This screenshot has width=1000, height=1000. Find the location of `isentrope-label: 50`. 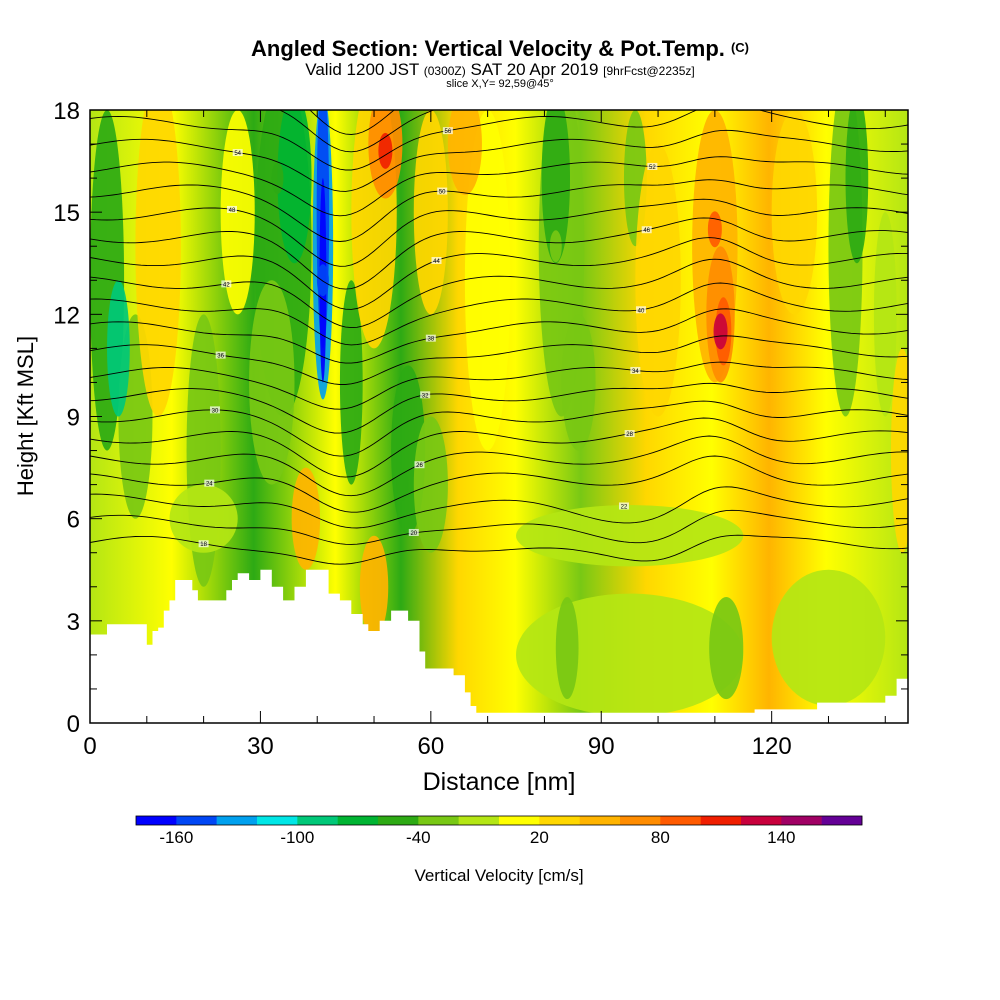

isentrope-label: 50 is located at coordinates (442, 193).